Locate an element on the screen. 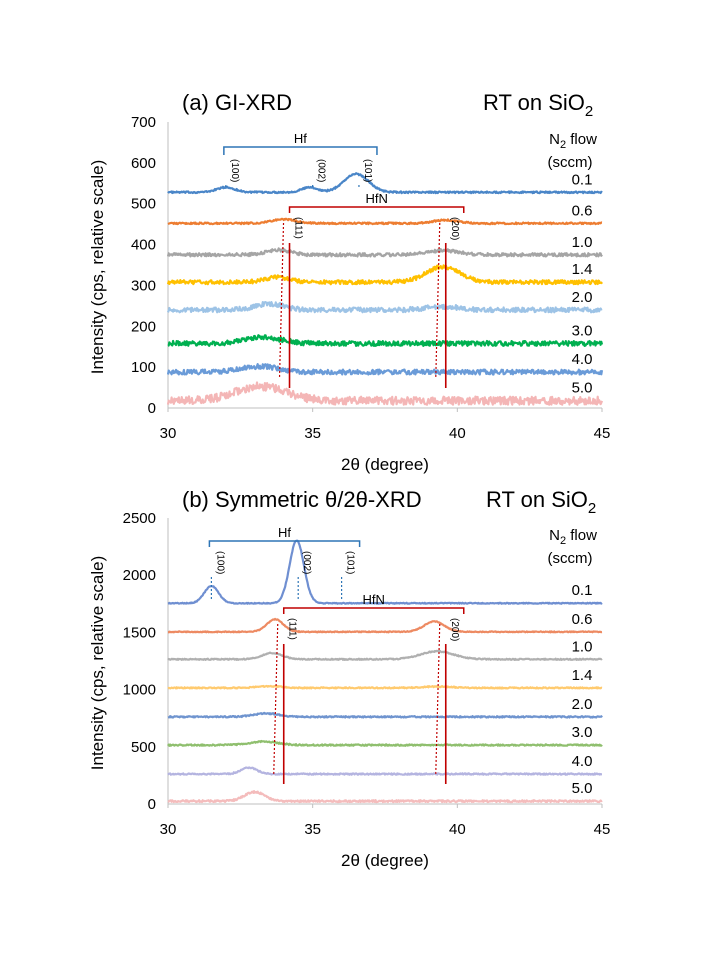 This screenshot has width=720, height=960. panel-b-condition: RT on SiO2 is located at coordinates (541, 502).